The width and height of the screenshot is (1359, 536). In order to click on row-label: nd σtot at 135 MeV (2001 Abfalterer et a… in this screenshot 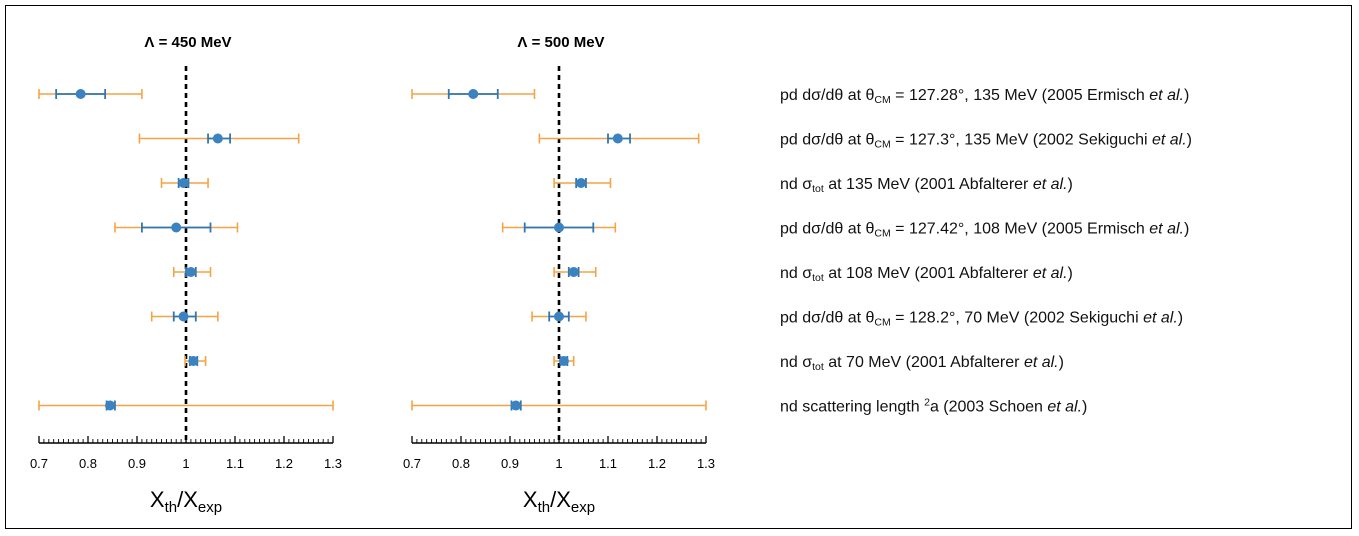, I will do `click(926, 185)`.